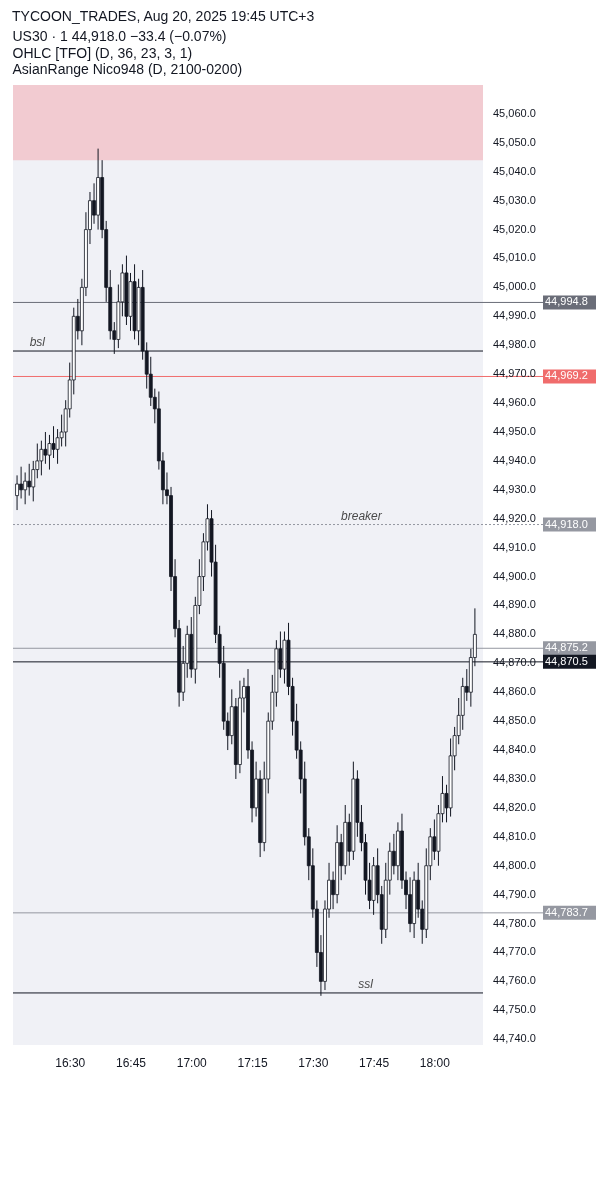 The image size is (614, 1200). What do you see at coordinates (566, 660) in the screenshot?
I see `ref-line-label: 44,870.5` at bounding box center [566, 660].